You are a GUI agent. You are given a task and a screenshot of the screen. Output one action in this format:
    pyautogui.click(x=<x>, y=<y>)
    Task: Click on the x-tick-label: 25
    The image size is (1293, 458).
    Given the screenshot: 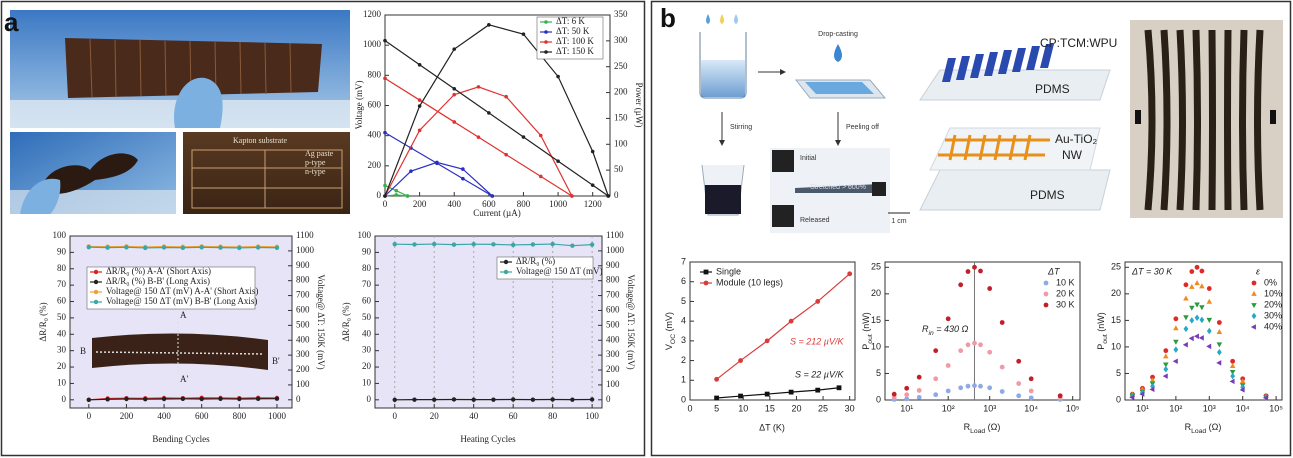 What is the action you would take?
    pyautogui.click(x=823, y=408)
    